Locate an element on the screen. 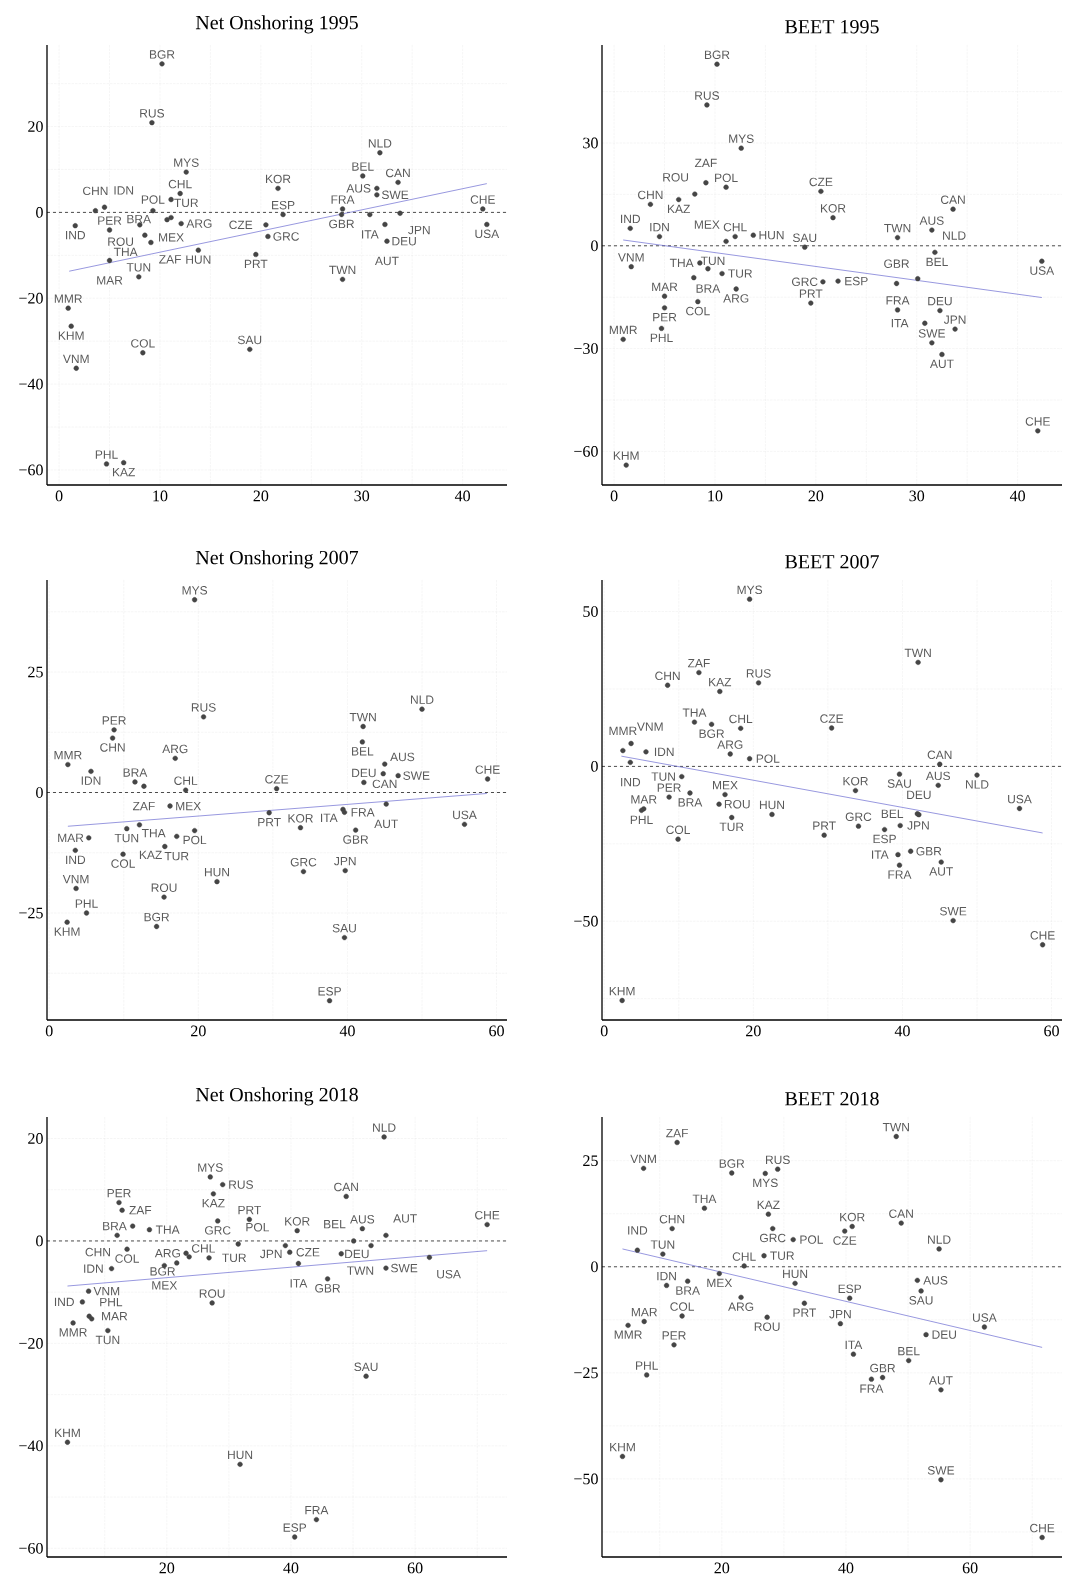 This screenshot has height=1582, width=1073. annotation: DEU is located at coordinates (357, 1254).